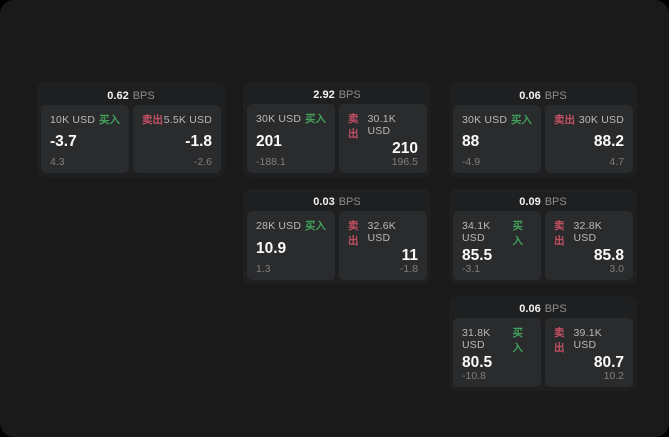 Image resolution: width=669 pixels, height=437 pixels. Describe the element at coordinates (497, 139) in the screenshot. I see `buy-panel: 30K USD 买入 88 -4.9` at that location.